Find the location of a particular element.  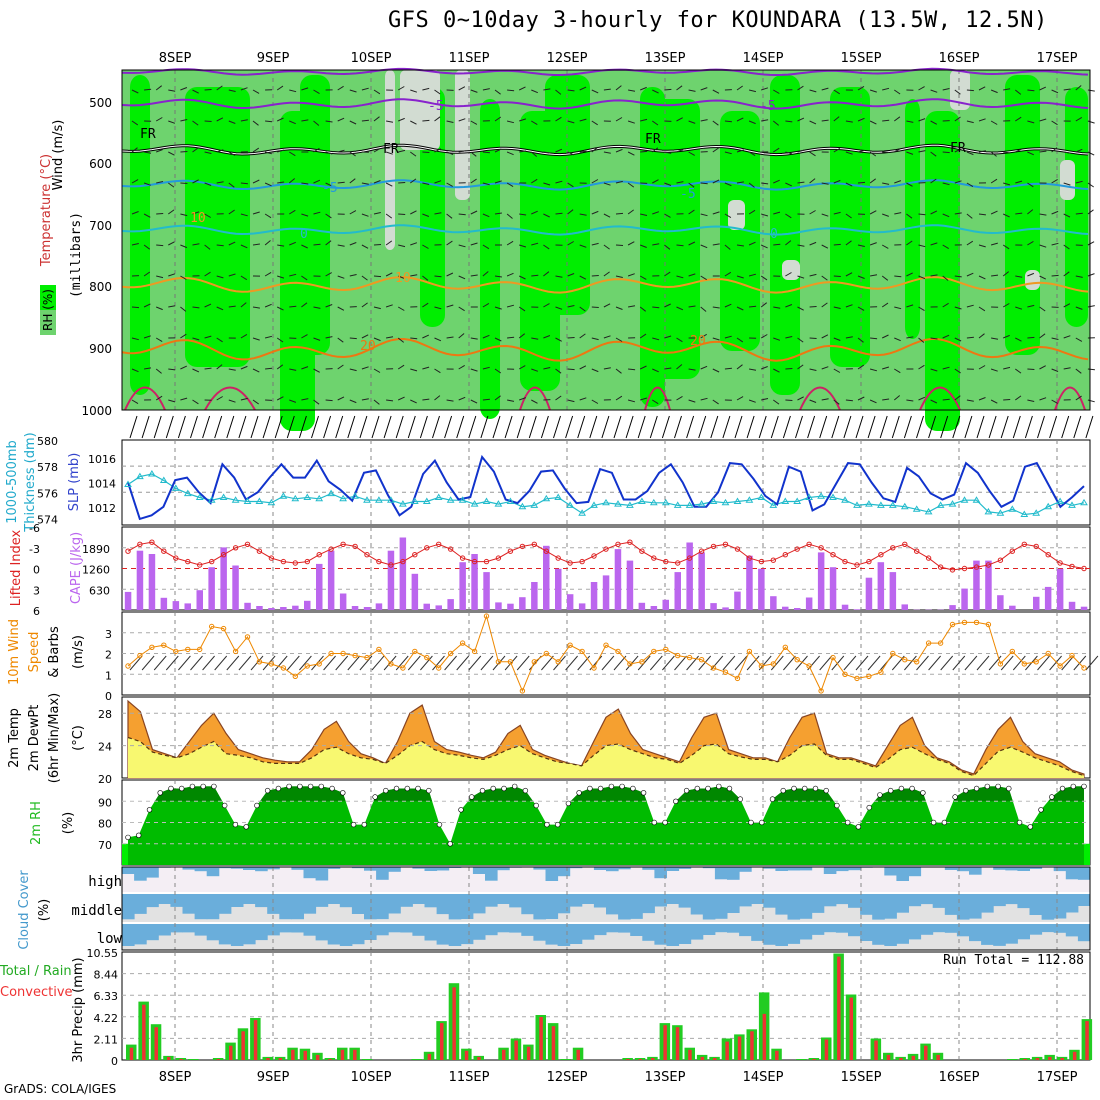

cloud-level-middle: middle is located at coordinates (96, 911).